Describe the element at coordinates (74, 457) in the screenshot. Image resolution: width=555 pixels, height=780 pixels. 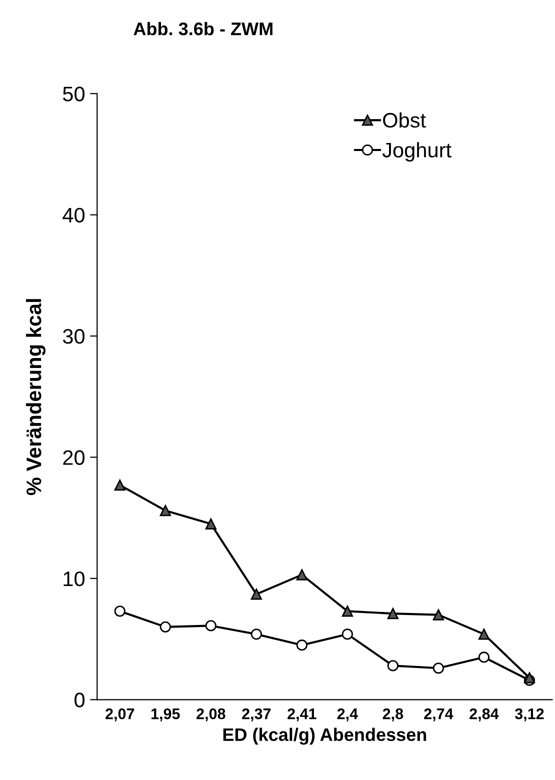
I see `y-tick-label: 20` at that location.